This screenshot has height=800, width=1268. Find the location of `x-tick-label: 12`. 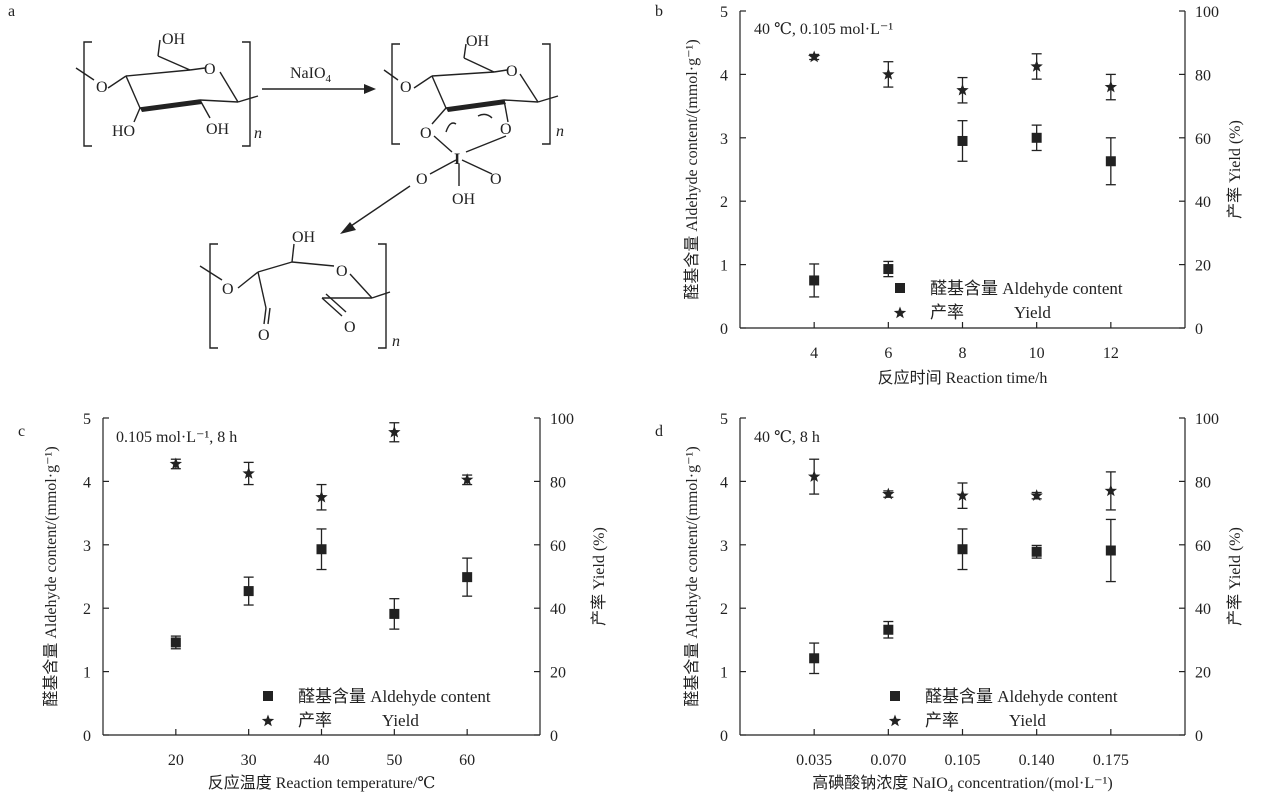

x-tick-label: 12 is located at coordinates (1111, 353).